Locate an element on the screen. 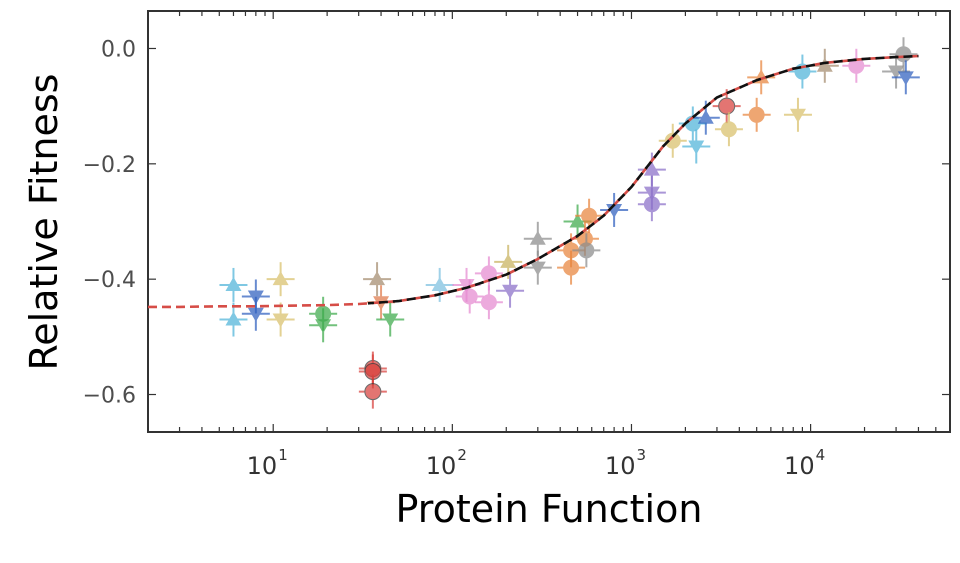 The width and height of the screenshot is (960, 563). x-tick-exponent: 2 is located at coordinates (462, 455).